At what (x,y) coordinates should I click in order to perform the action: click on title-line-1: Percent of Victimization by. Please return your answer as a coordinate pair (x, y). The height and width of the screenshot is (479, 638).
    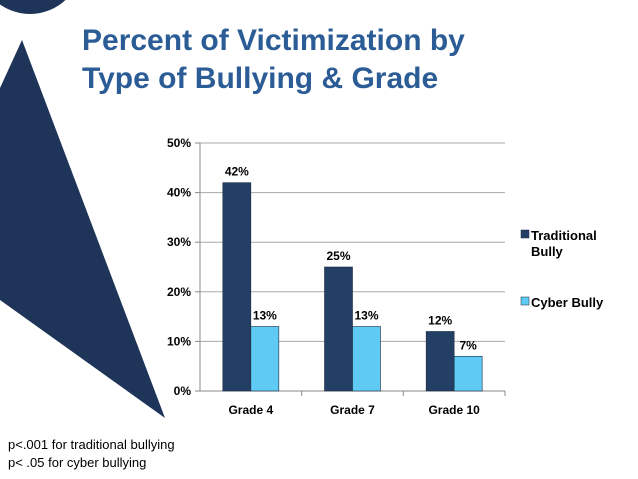
    Looking at the image, I should click on (273, 40).